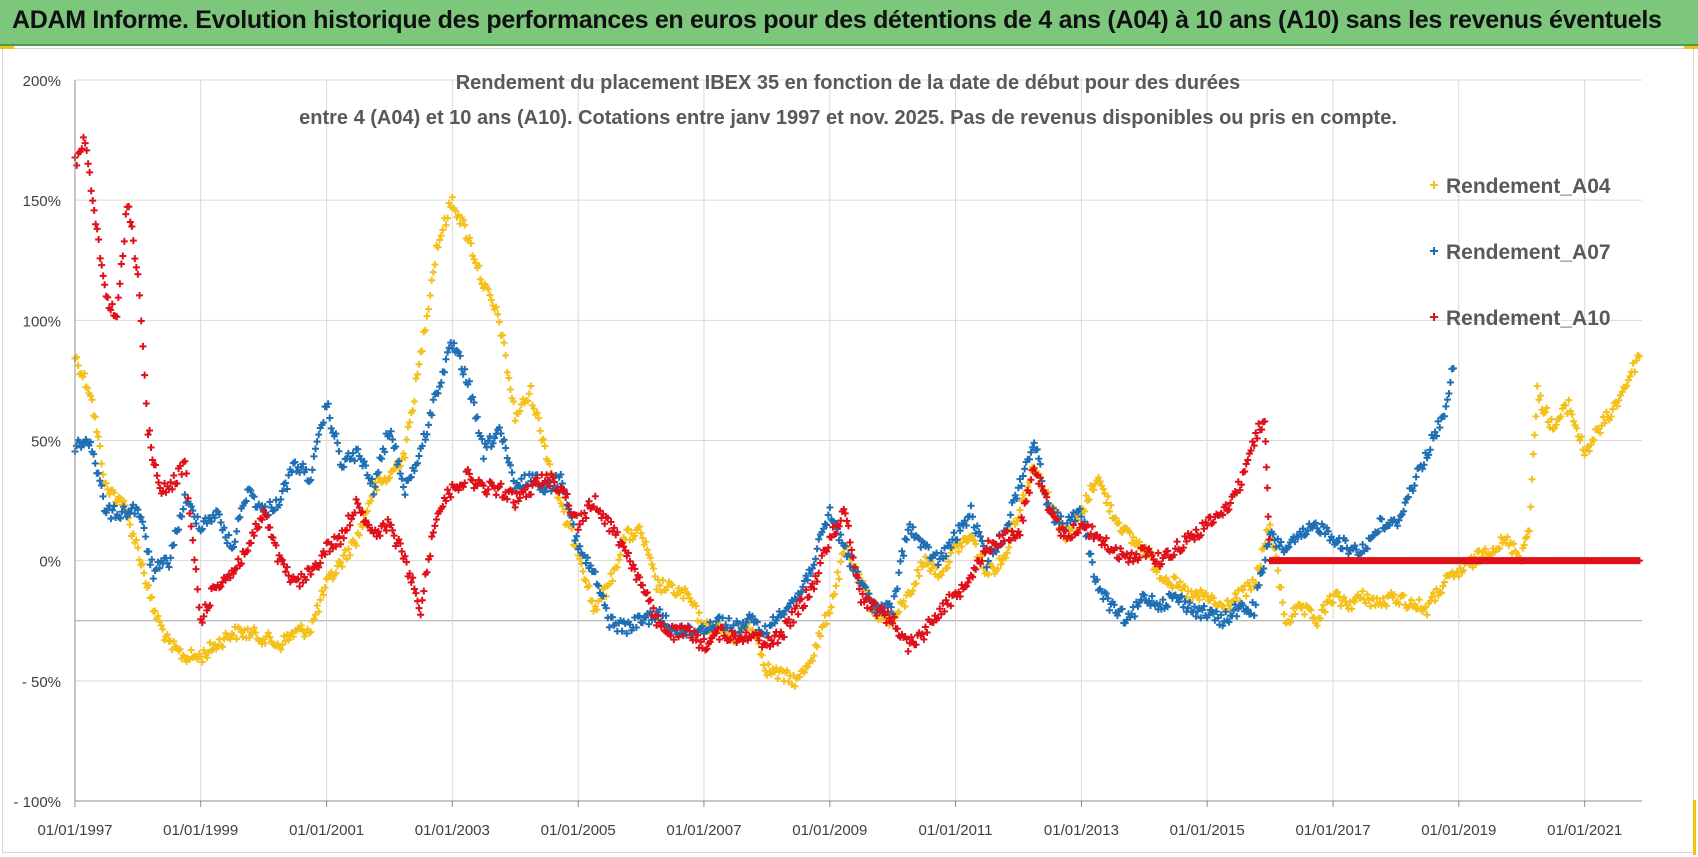 This screenshot has width=1698, height=857. What do you see at coordinates (1520, 252) in the screenshot?
I see `legend-item-rendement-a07: Rendement_A07` at bounding box center [1520, 252].